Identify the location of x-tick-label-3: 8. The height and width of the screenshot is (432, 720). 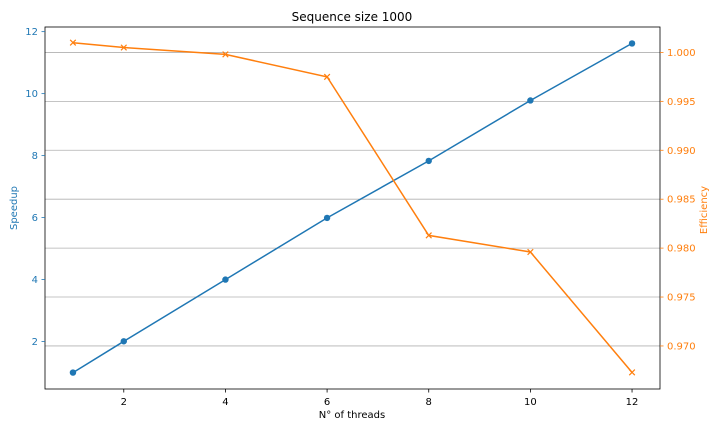
(429, 402).